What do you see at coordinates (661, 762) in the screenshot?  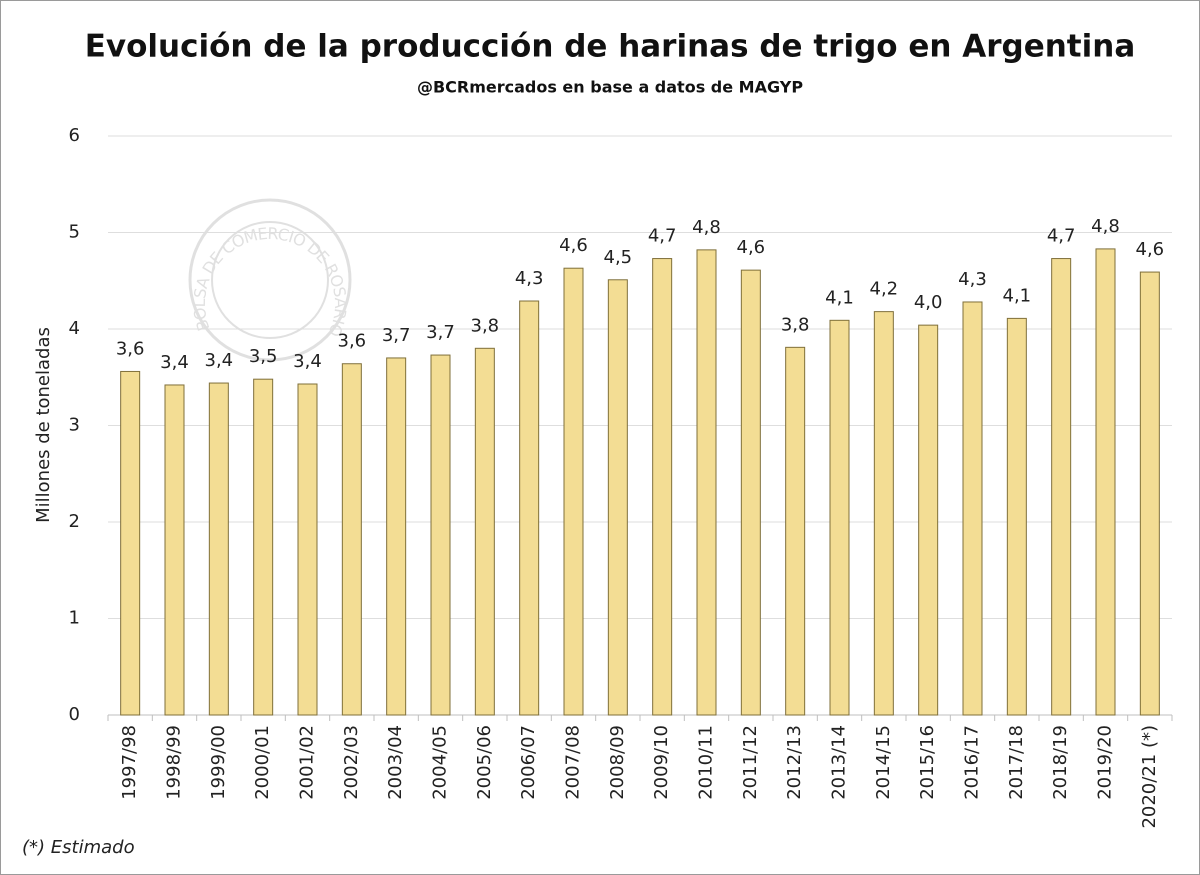 I see `x-tick-label: 2009/10` at bounding box center [661, 762].